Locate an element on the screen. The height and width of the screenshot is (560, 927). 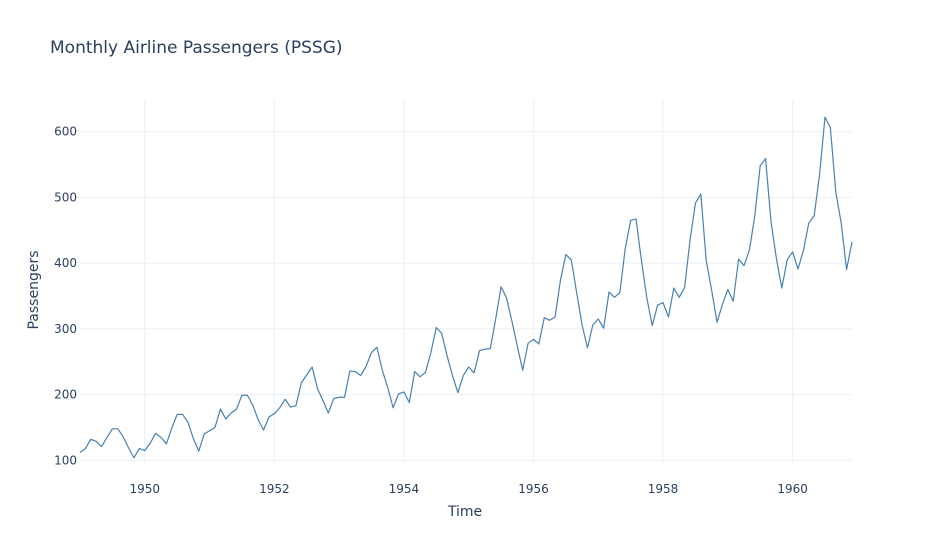
x-tick-label: 1958 is located at coordinates (663, 489).